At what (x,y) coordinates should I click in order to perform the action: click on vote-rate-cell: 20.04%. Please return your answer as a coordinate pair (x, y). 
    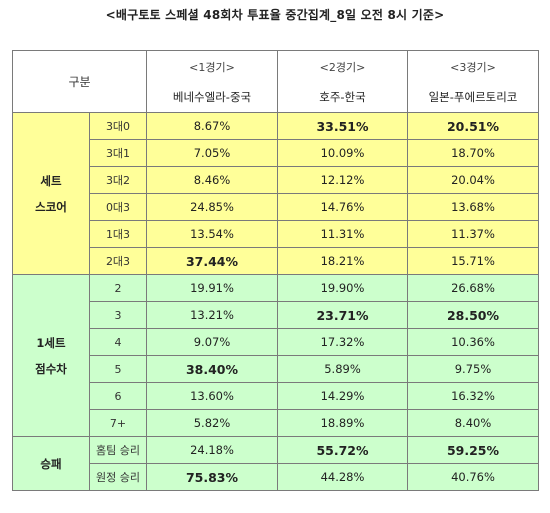
    Looking at the image, I should click on (473, 180).